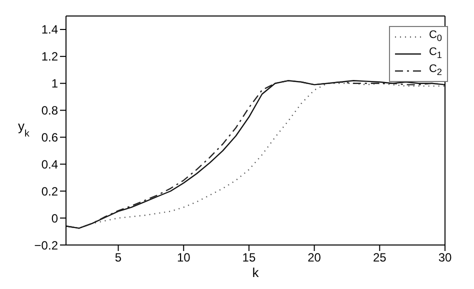 This screenshot has width=474, height=289. I want to click on y-tick-label: 0.8, so click(49, 111).